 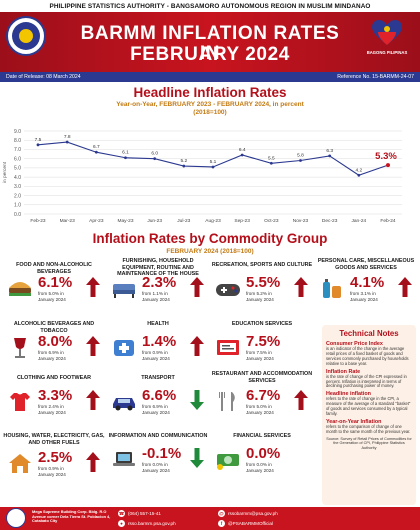 What do you see at coordinates (354, 421) in the screenshot?
I see `notes-yoy-title: Year-on-Year Inflation` at bounding box center [354, 421].